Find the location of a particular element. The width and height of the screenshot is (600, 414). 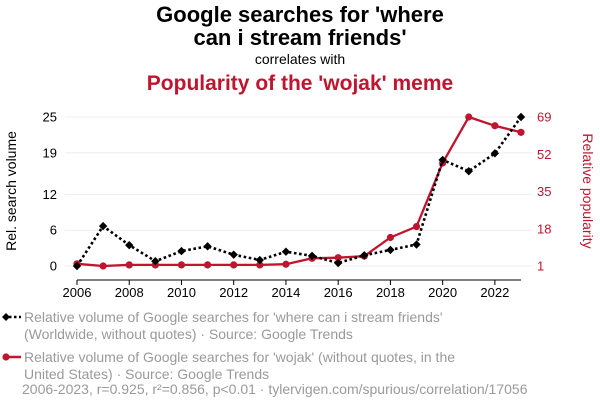

left-axis-ticks: 0 6 12 19 25 is located at coordinates (50, 192).